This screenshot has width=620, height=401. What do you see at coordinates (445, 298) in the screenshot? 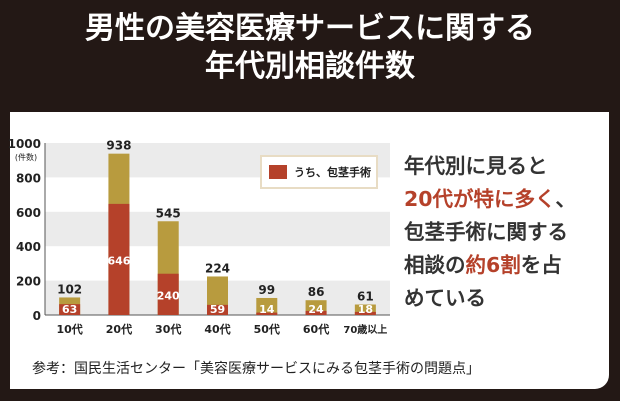
I see `message-line-5: めている` at bounding box center [445, 298].